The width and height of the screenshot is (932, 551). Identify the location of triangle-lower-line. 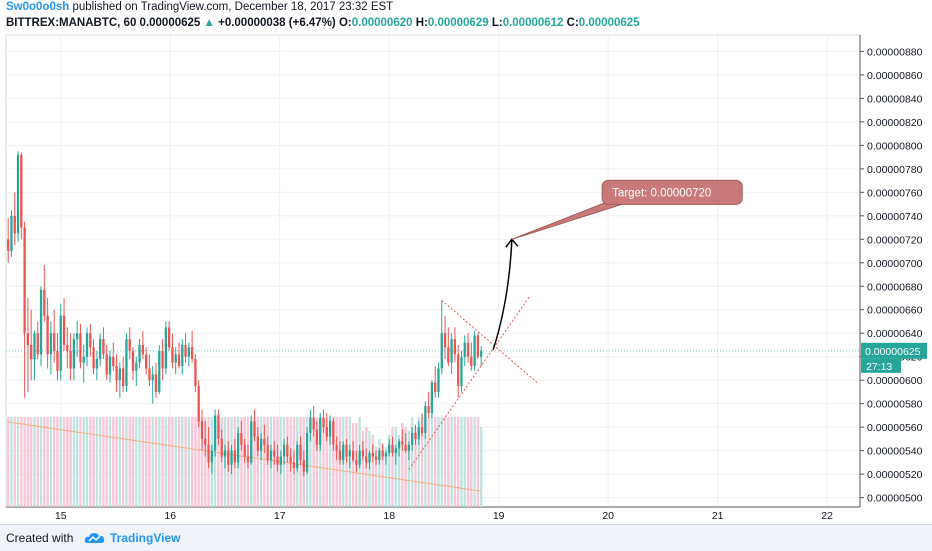
(469, 383).